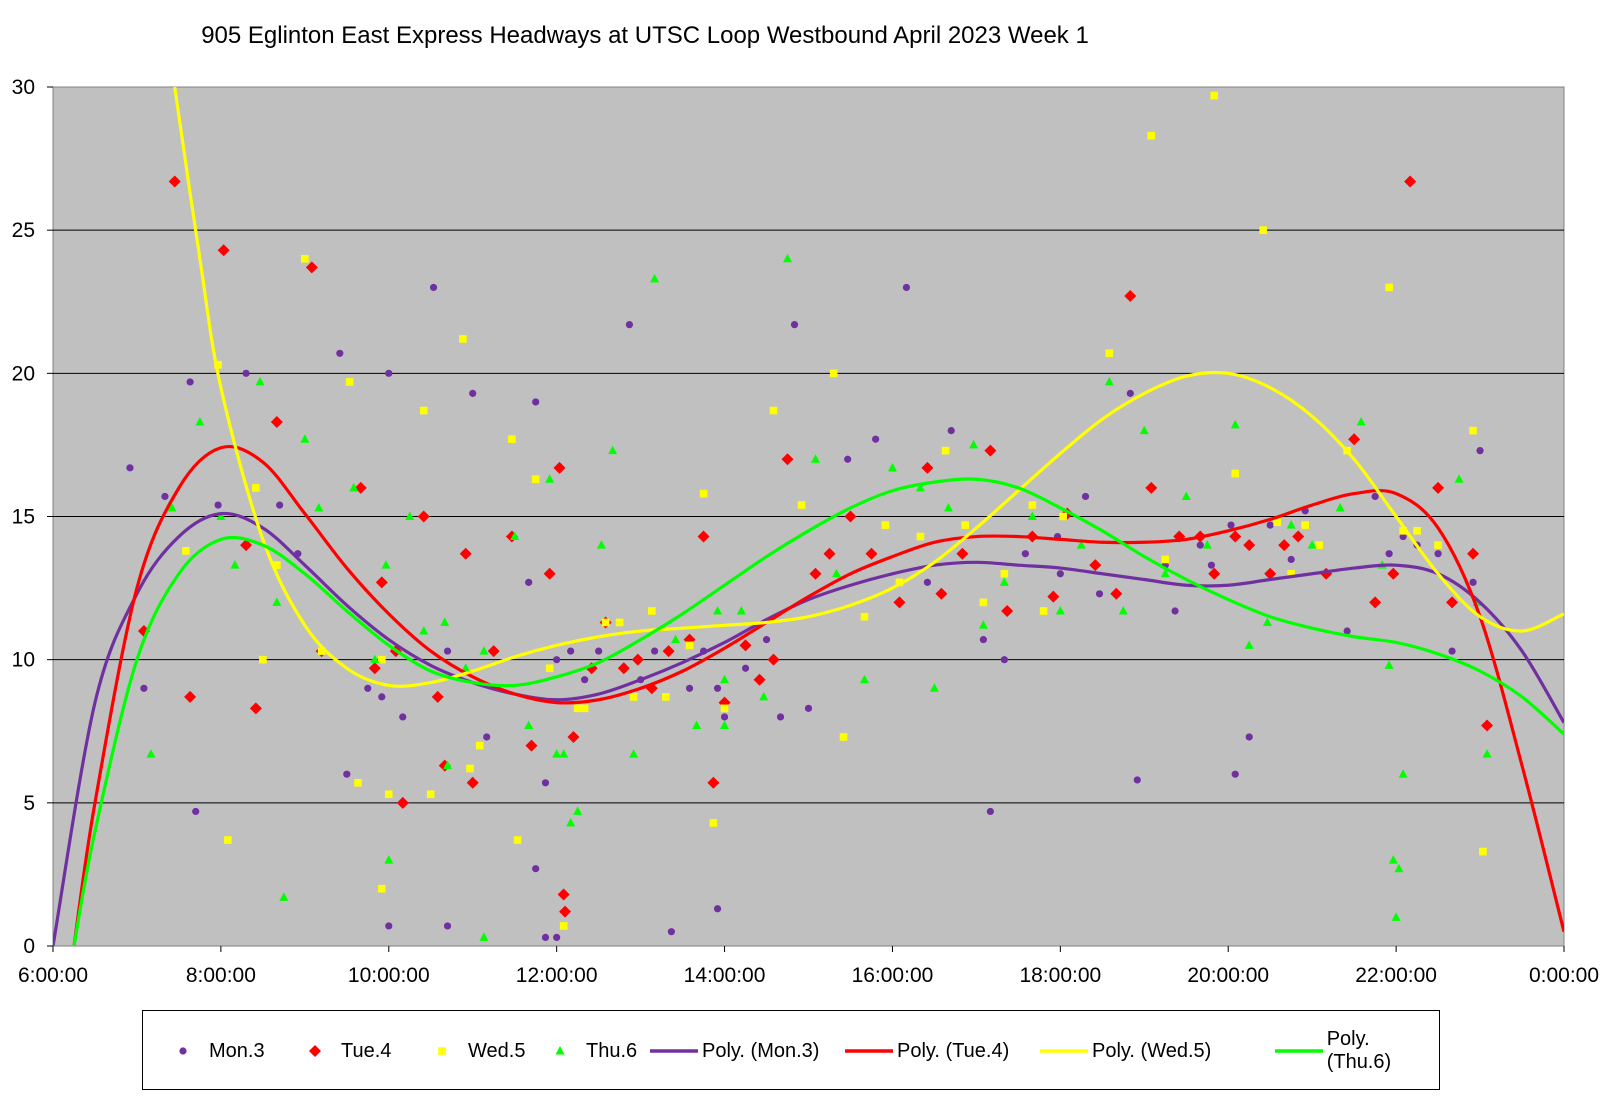 The height and width of the screenshot is (1098, 1602). Describe the element at coordinates (442, 1051) in the screenshot. I see `legend-marker-icon` at that location.